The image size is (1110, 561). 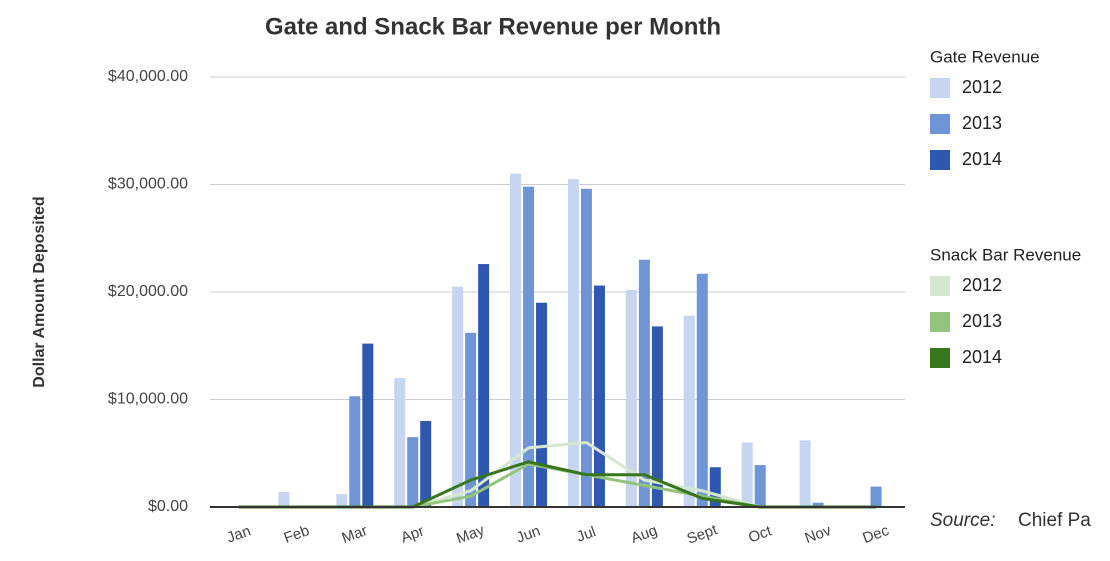 I want to click on x-tick-label: Mar, so click(x=355, y=534).